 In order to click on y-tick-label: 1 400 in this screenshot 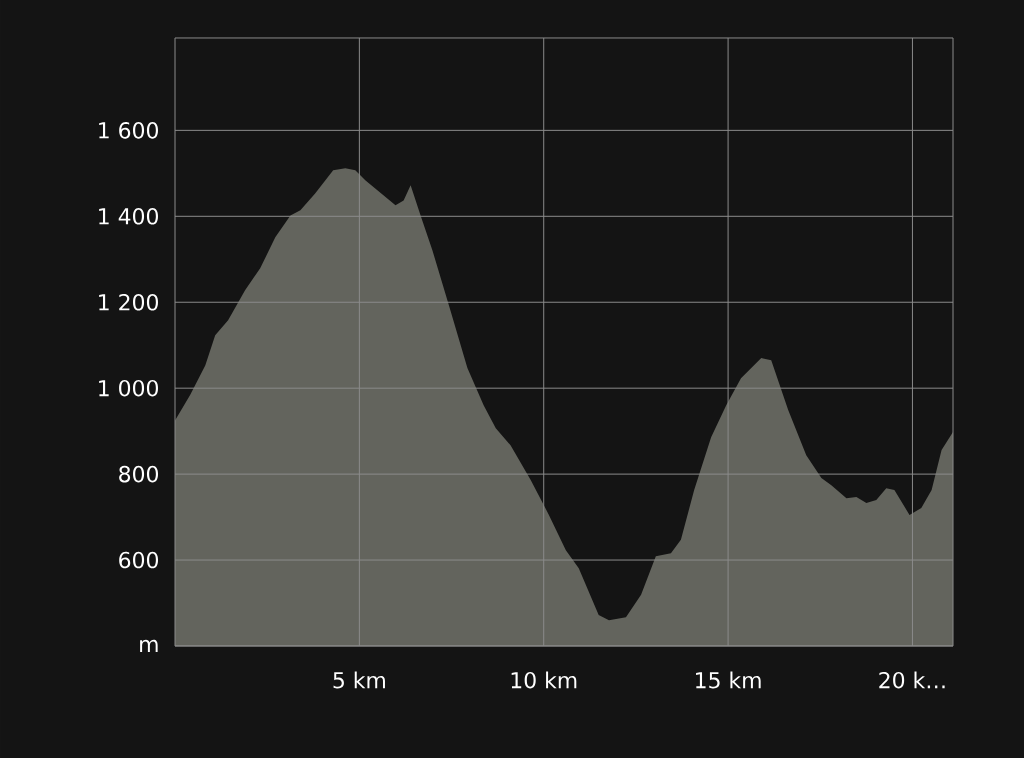, I will do `click(128, 216)`.